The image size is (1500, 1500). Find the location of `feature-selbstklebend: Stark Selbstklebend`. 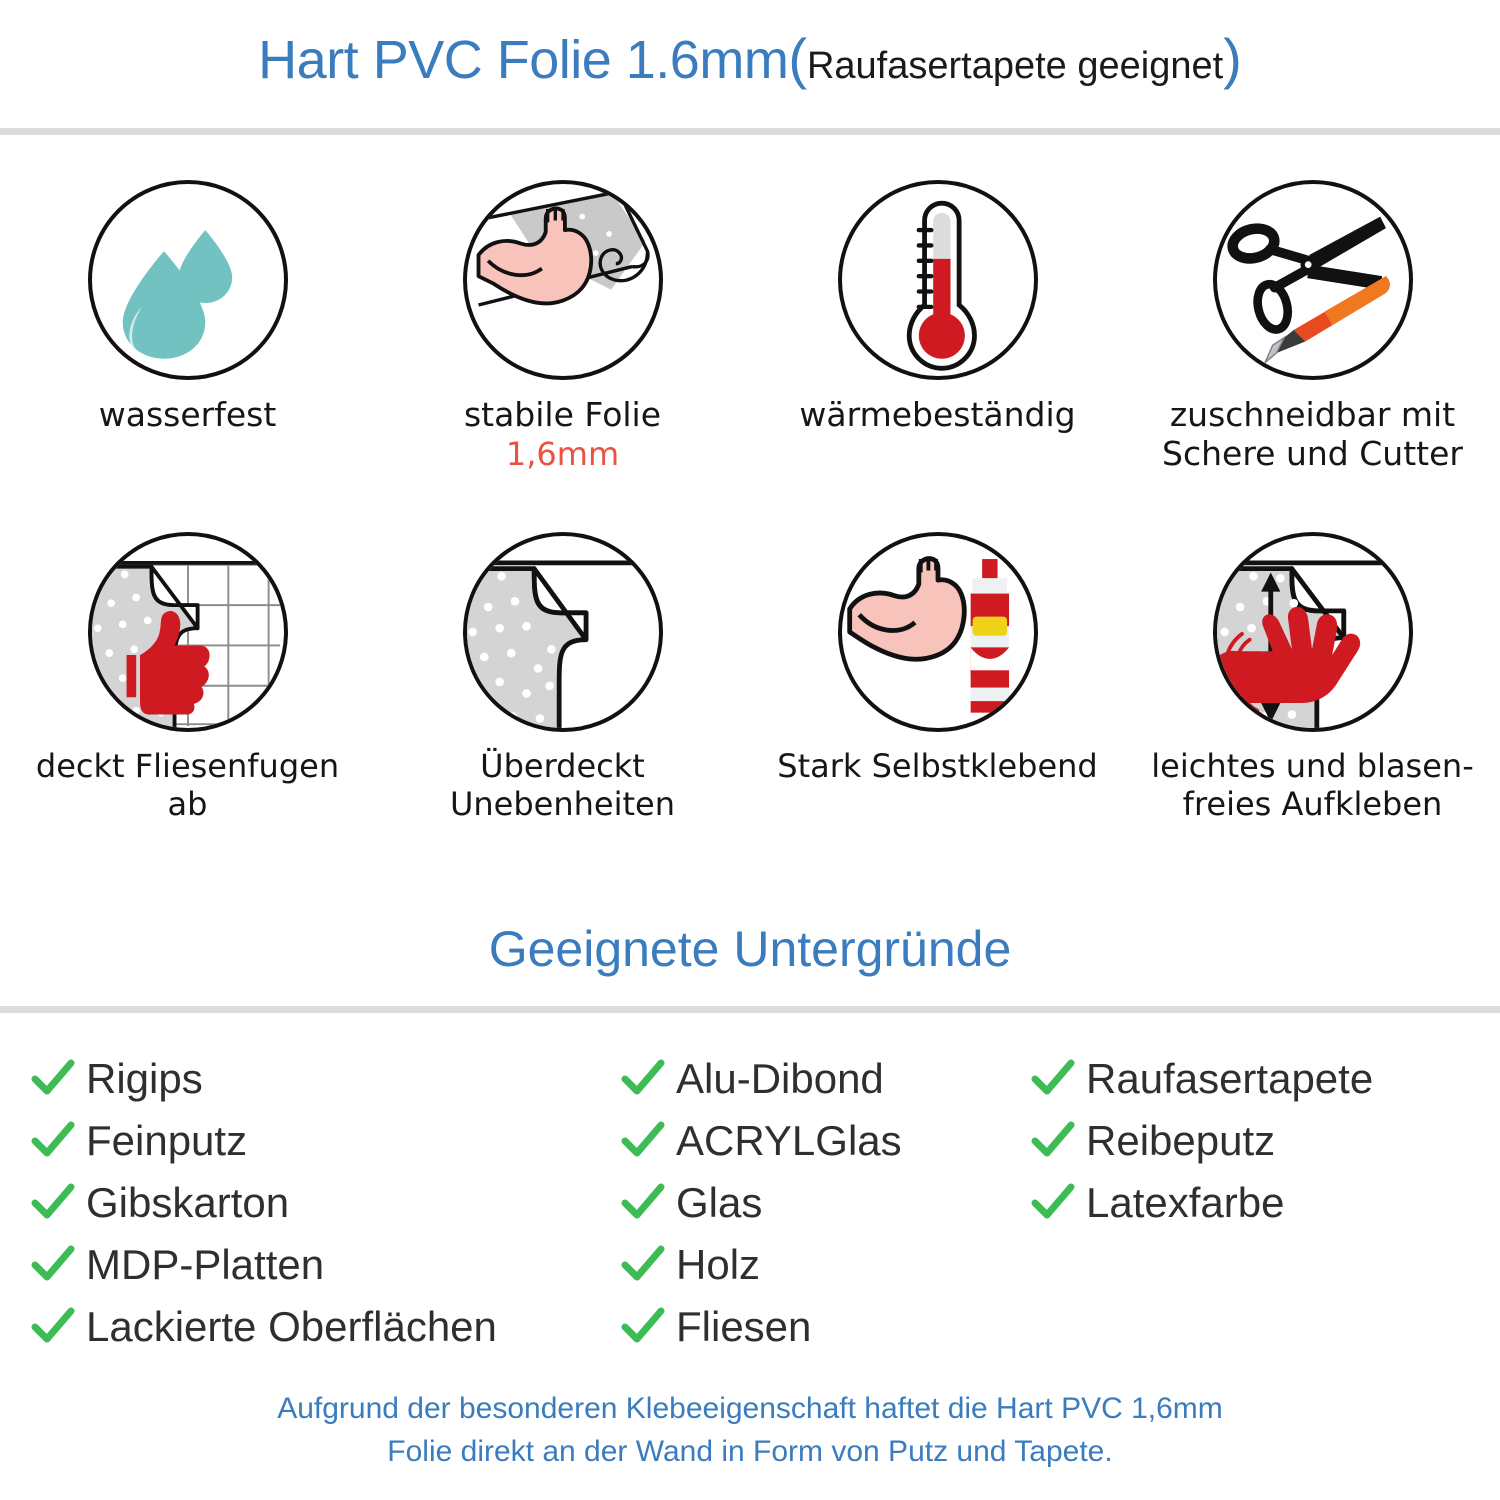

feature-selbstklebend: Stark Selbstklebend is located at coordinates (937, 677).